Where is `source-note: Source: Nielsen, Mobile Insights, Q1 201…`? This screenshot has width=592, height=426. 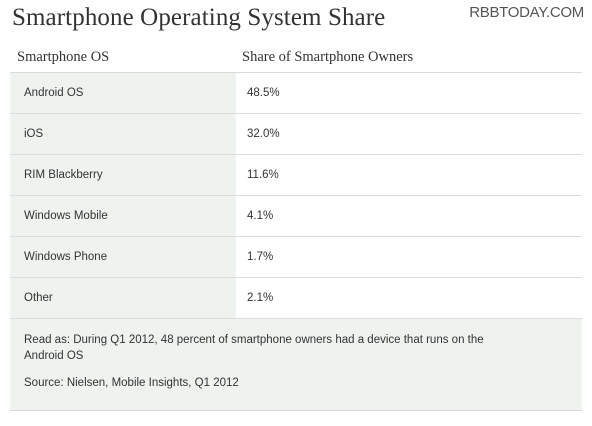
source-note: Source: Nielsen, Mobile Insights, Q1 201… is located at coordinates (131, 383).